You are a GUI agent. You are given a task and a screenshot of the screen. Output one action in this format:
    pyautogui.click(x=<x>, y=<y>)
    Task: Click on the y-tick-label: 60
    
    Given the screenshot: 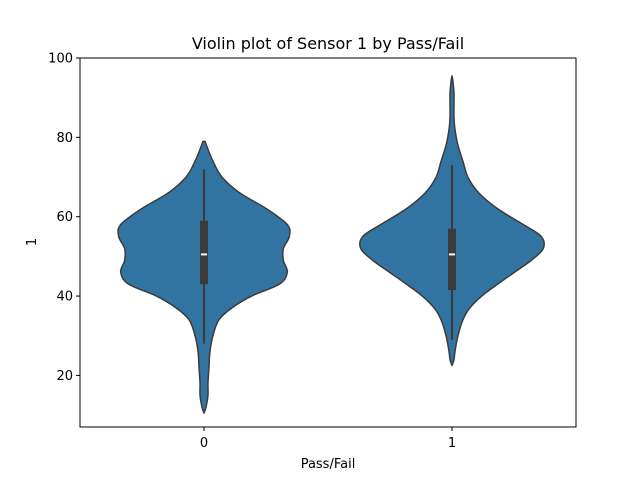 What is the action you would take?
    pyautogui.click(x=64, y=217)
    